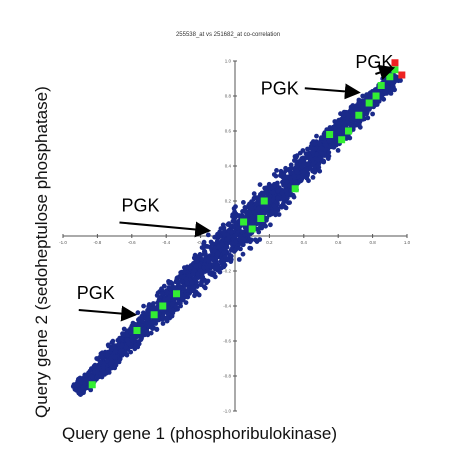  I want to click on pgk-label: PGK, so click(96, 293).